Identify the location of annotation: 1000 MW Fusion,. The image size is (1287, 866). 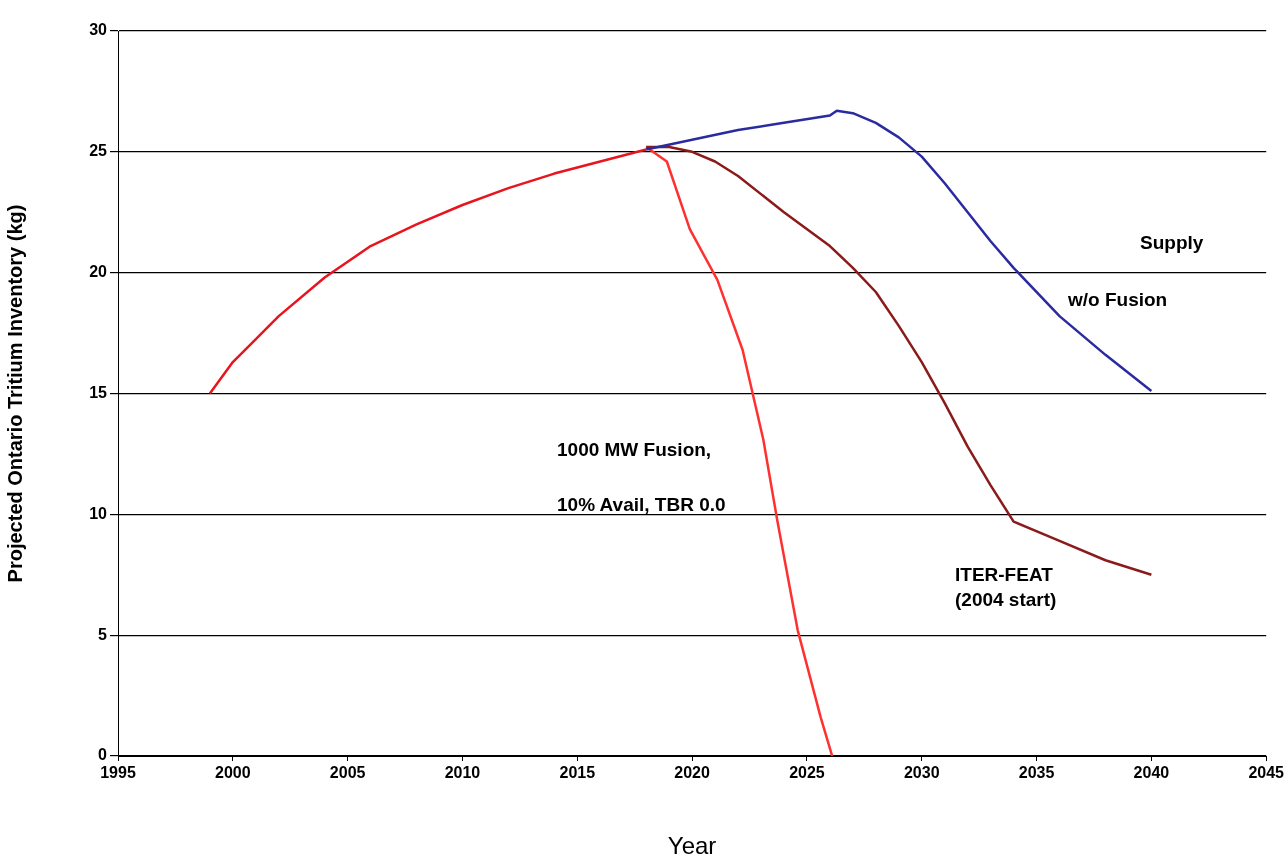
(634, 450).